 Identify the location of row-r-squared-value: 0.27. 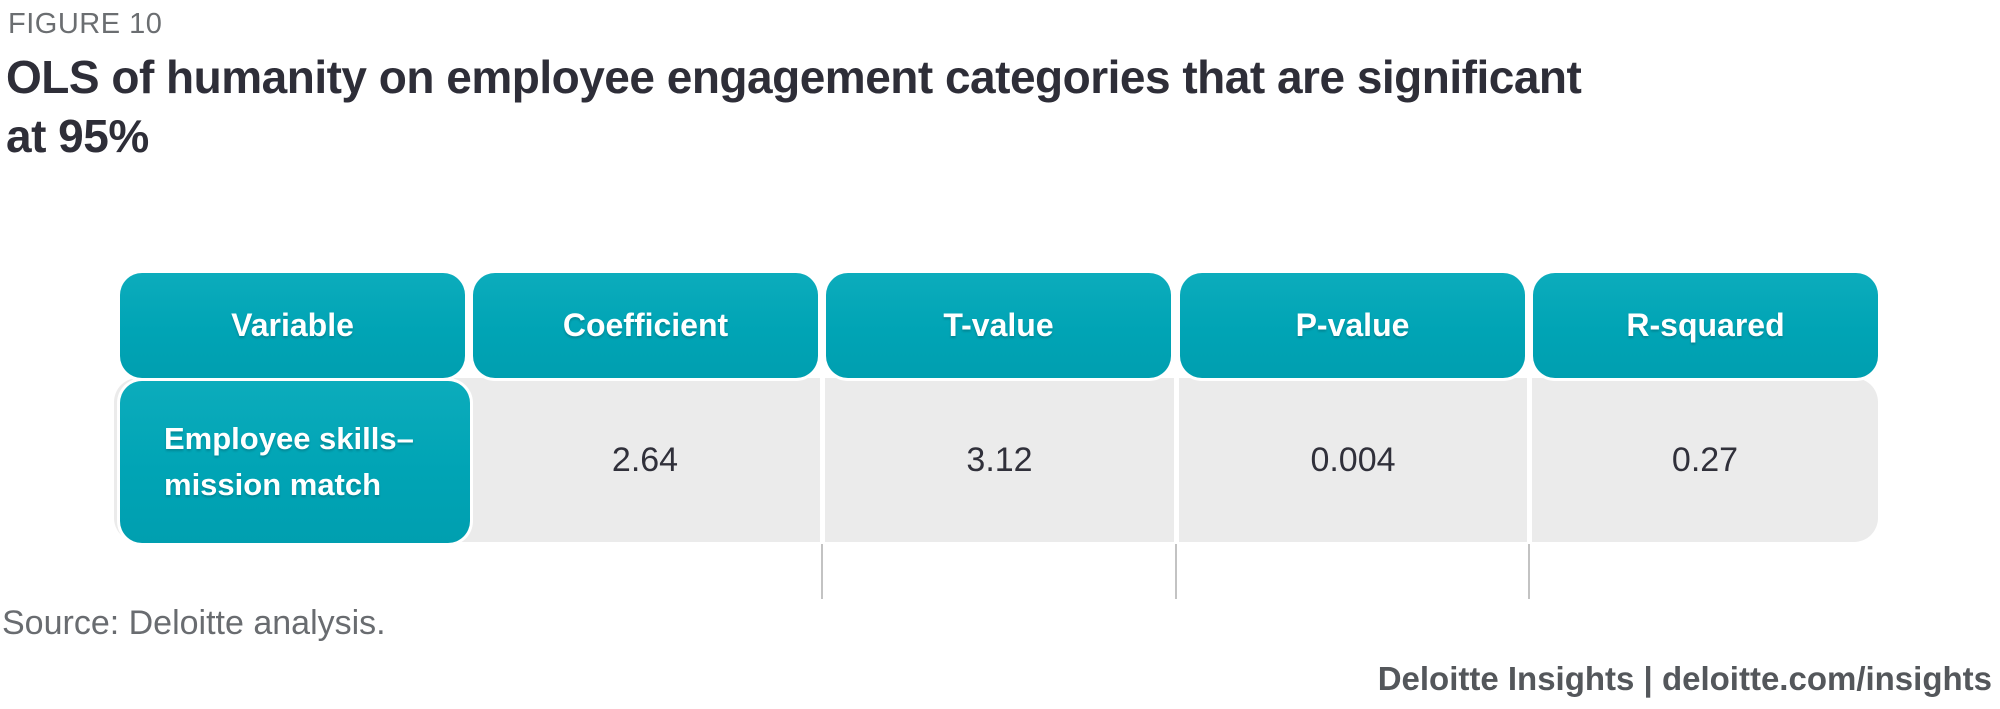
(1705, 459).